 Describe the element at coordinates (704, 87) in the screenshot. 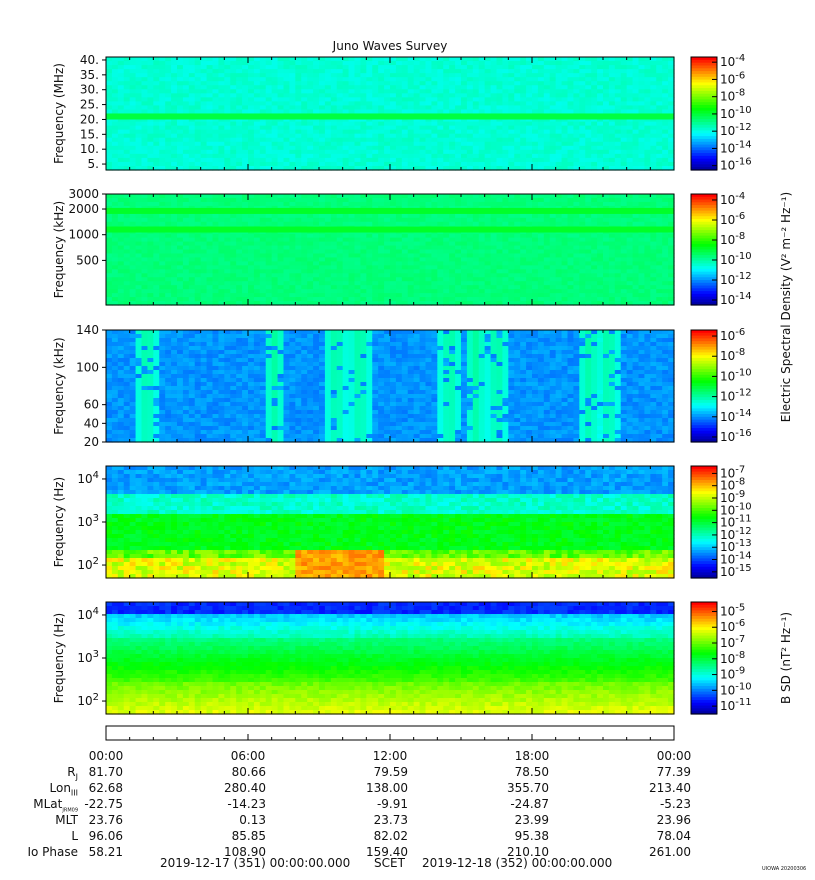

I see `colorbar-swatch` at that location.